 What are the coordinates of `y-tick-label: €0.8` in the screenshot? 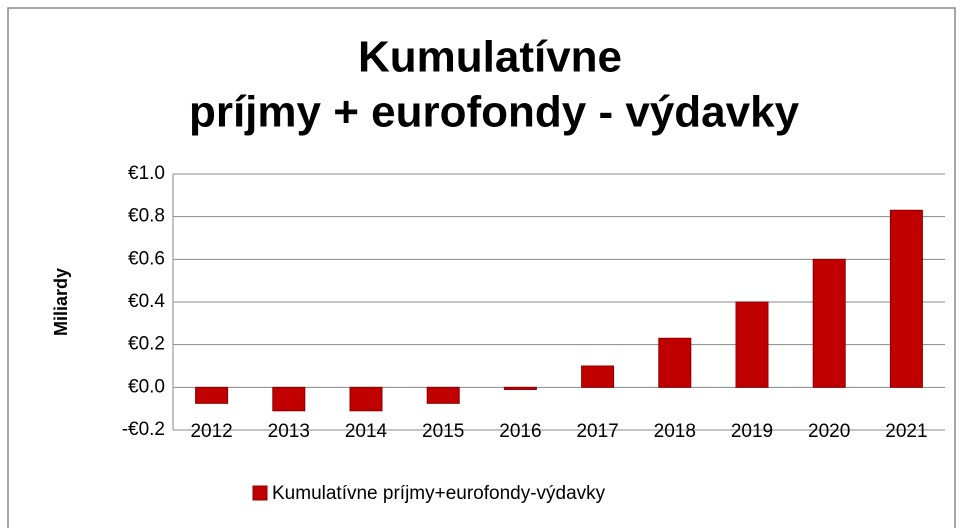 It's located at (146, 216).